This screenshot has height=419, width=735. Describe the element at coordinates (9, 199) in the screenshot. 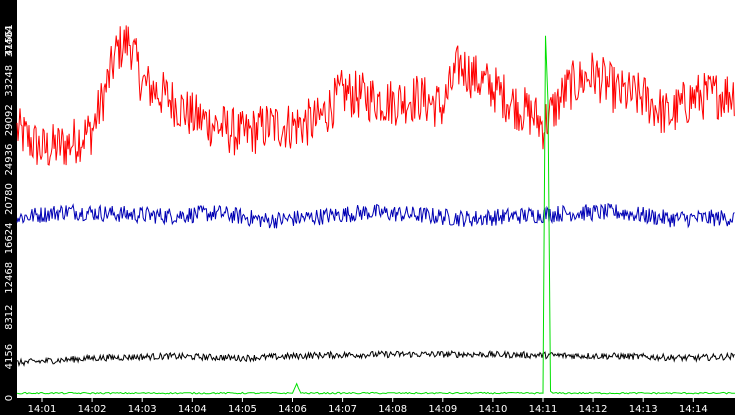

I see `y-tick-label: 20780` at that location.